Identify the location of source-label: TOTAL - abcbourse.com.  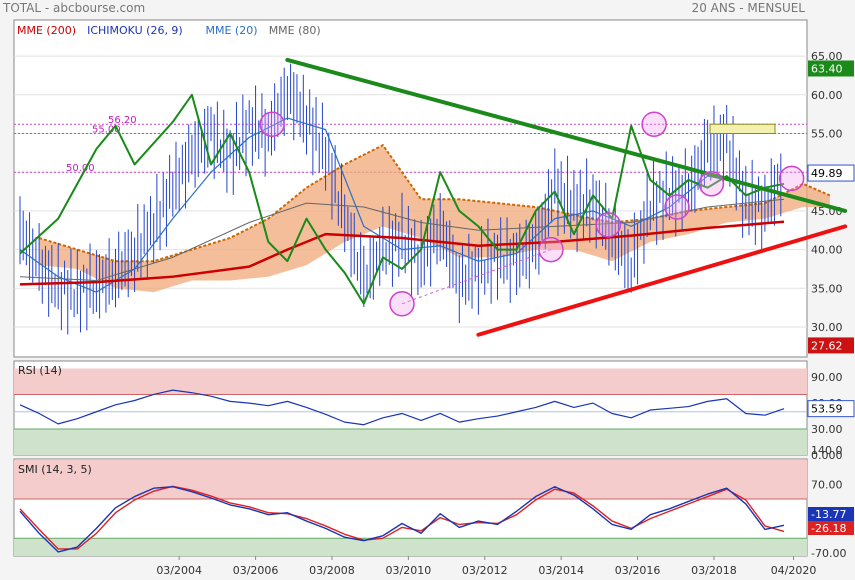
(74, 8).